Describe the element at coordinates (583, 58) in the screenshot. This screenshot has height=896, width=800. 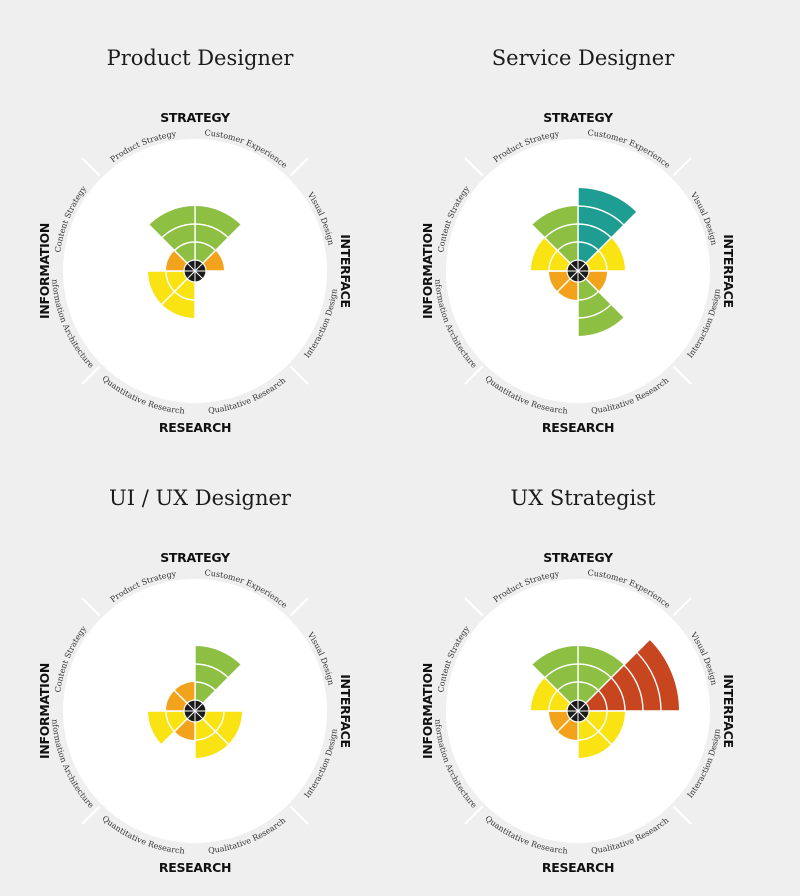
I see `chart-title: Service Designer` at that location.